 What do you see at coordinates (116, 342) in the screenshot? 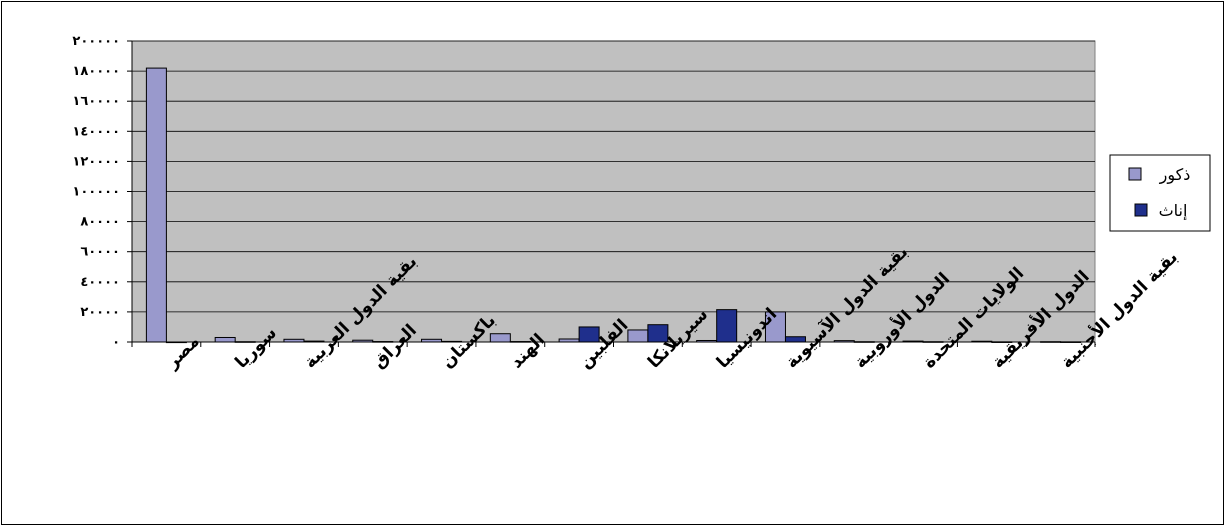
I see `y-tick-label: ٠` at bounding box center [116, 342].